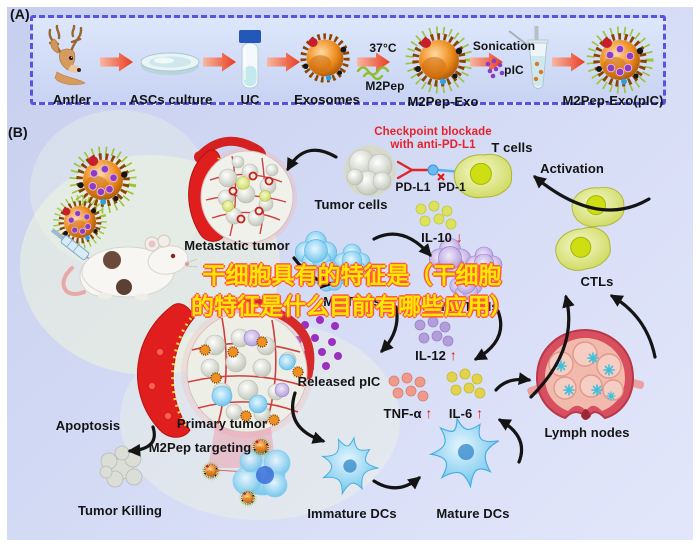 Image resolution: width=700 pixels, height=547 pixels. Describe the element at coordinates (442, 237) in the screenshot. I see `il10-label: IL-10 ↓` at that location.